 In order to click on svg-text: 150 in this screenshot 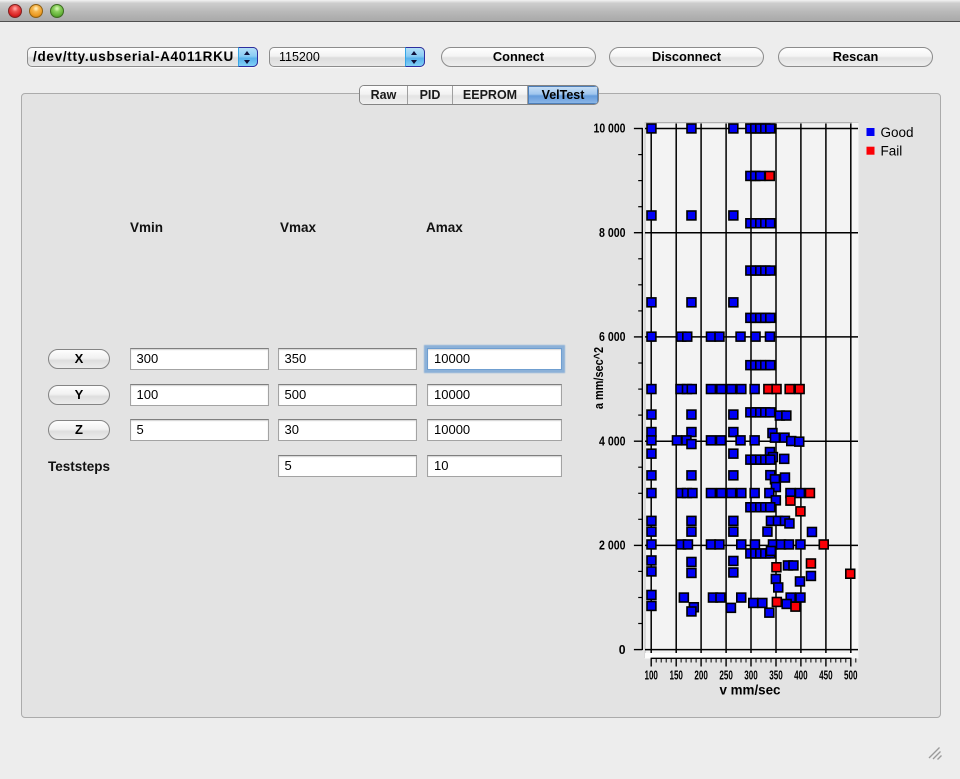, I will do `click(676, 675)`.